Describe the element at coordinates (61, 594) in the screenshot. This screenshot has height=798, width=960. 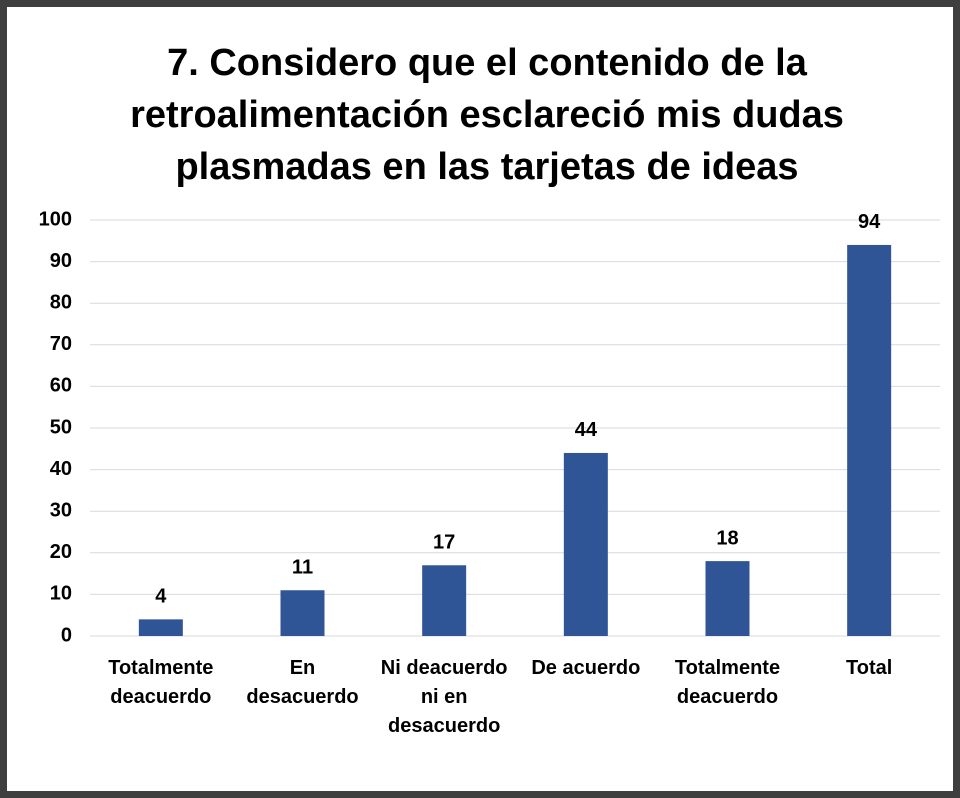
I see `y-tick-label: 10` at that location.